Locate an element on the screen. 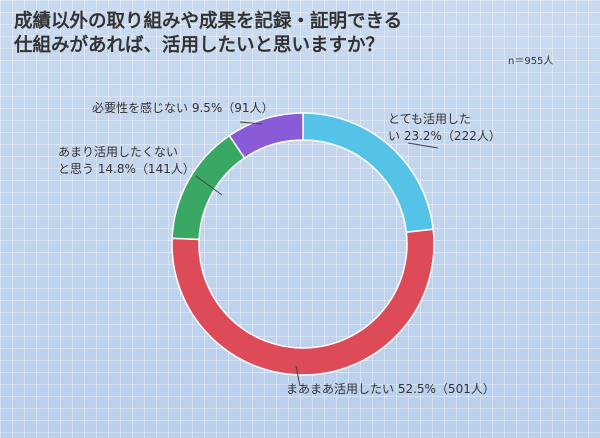 The height and width of the screenshot is (438, 600). slice-label-1-line-0: まあまあ活用したい 52.5%（501人） is located at coordinates (390, 389).